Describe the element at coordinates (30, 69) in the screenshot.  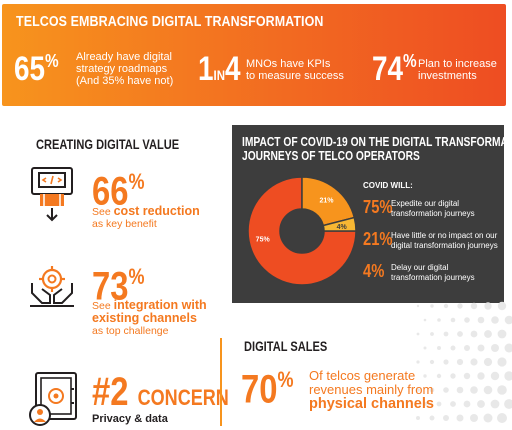
I see `stat-roadmaps-value: 65` at that location.